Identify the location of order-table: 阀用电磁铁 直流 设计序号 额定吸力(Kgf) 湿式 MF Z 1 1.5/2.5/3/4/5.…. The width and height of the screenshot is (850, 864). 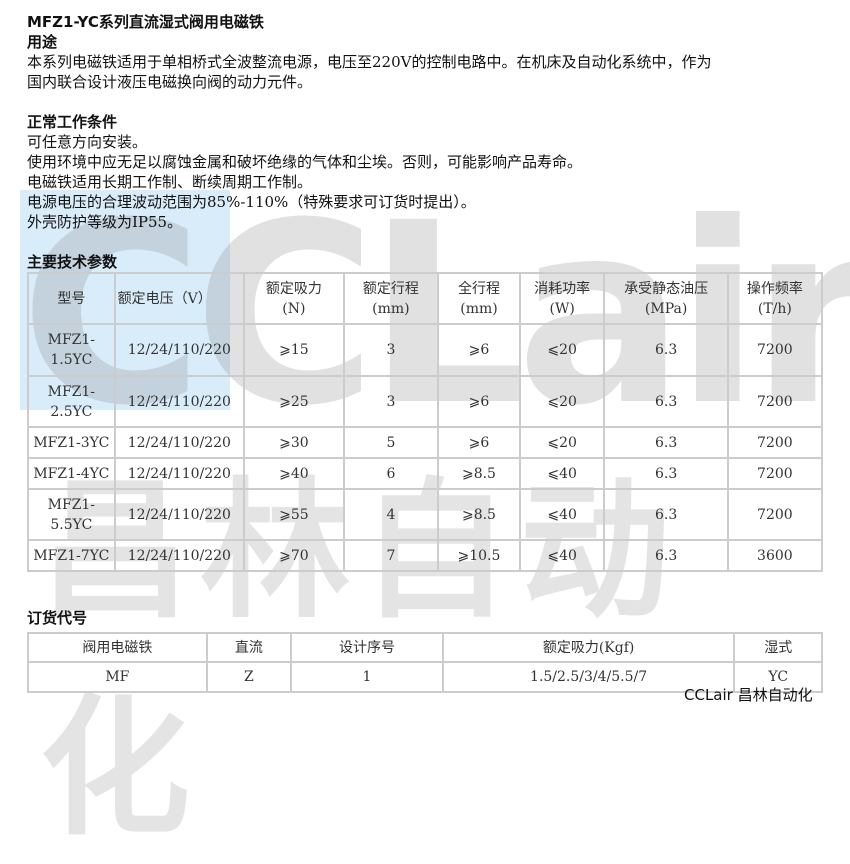
(425, 662).